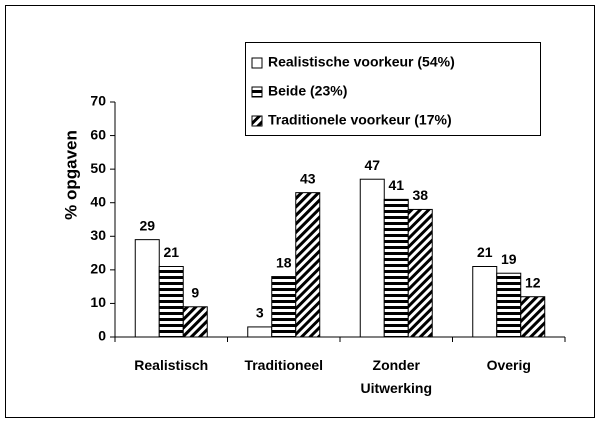  I want to click on x-tick-label: Overig, so click(508, 365).